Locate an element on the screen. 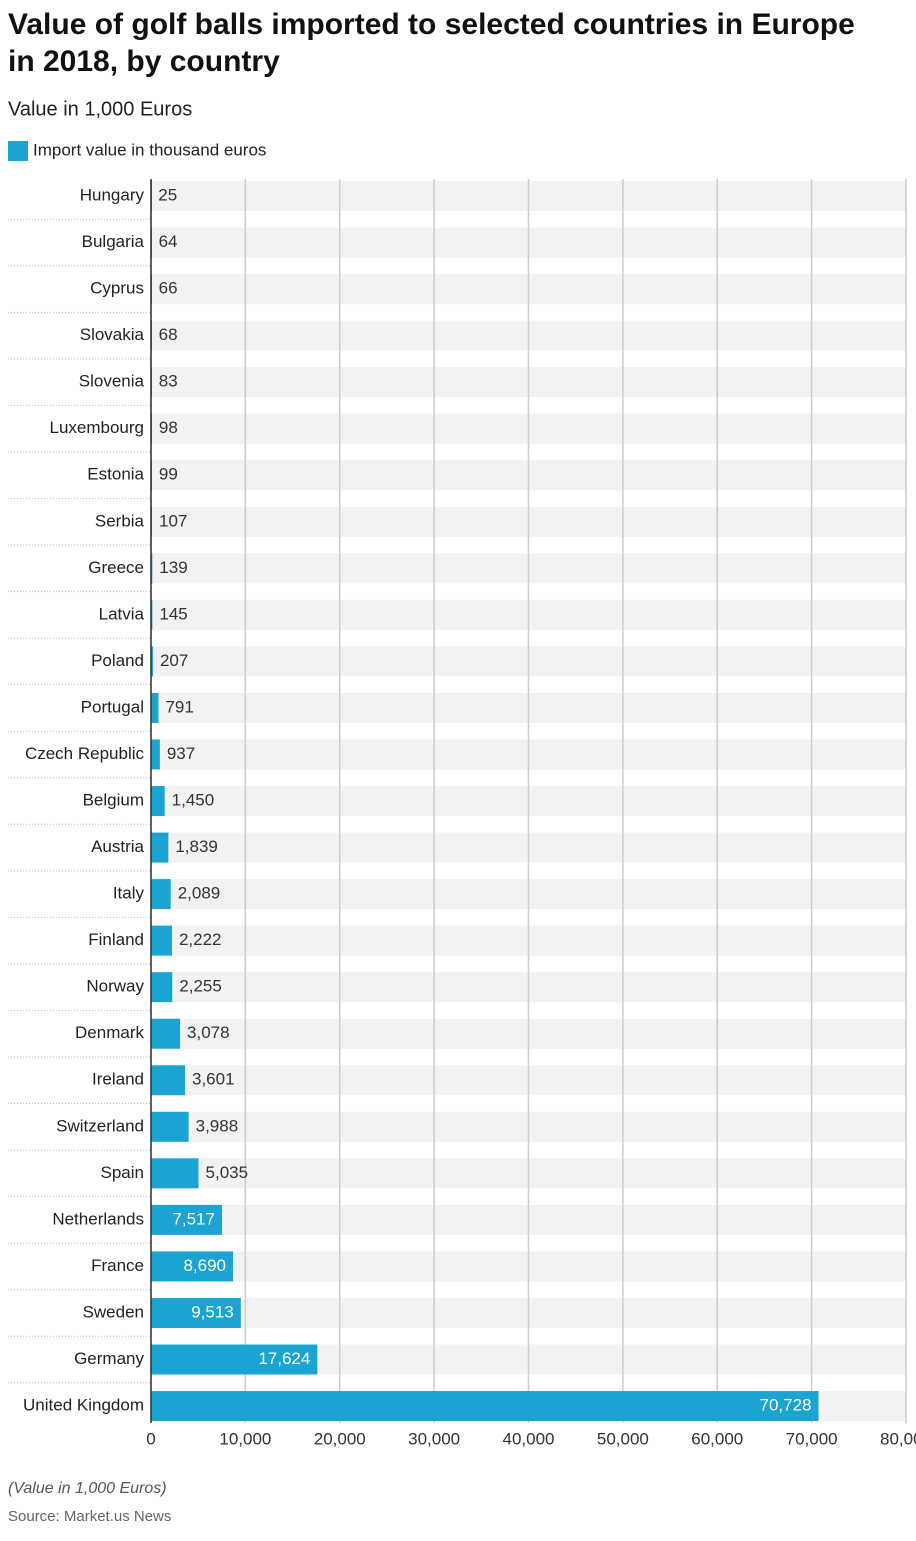 The height and width of the screenshot is (1541, 916). y-tick-label: Finland is located at coordinates (116, 939).